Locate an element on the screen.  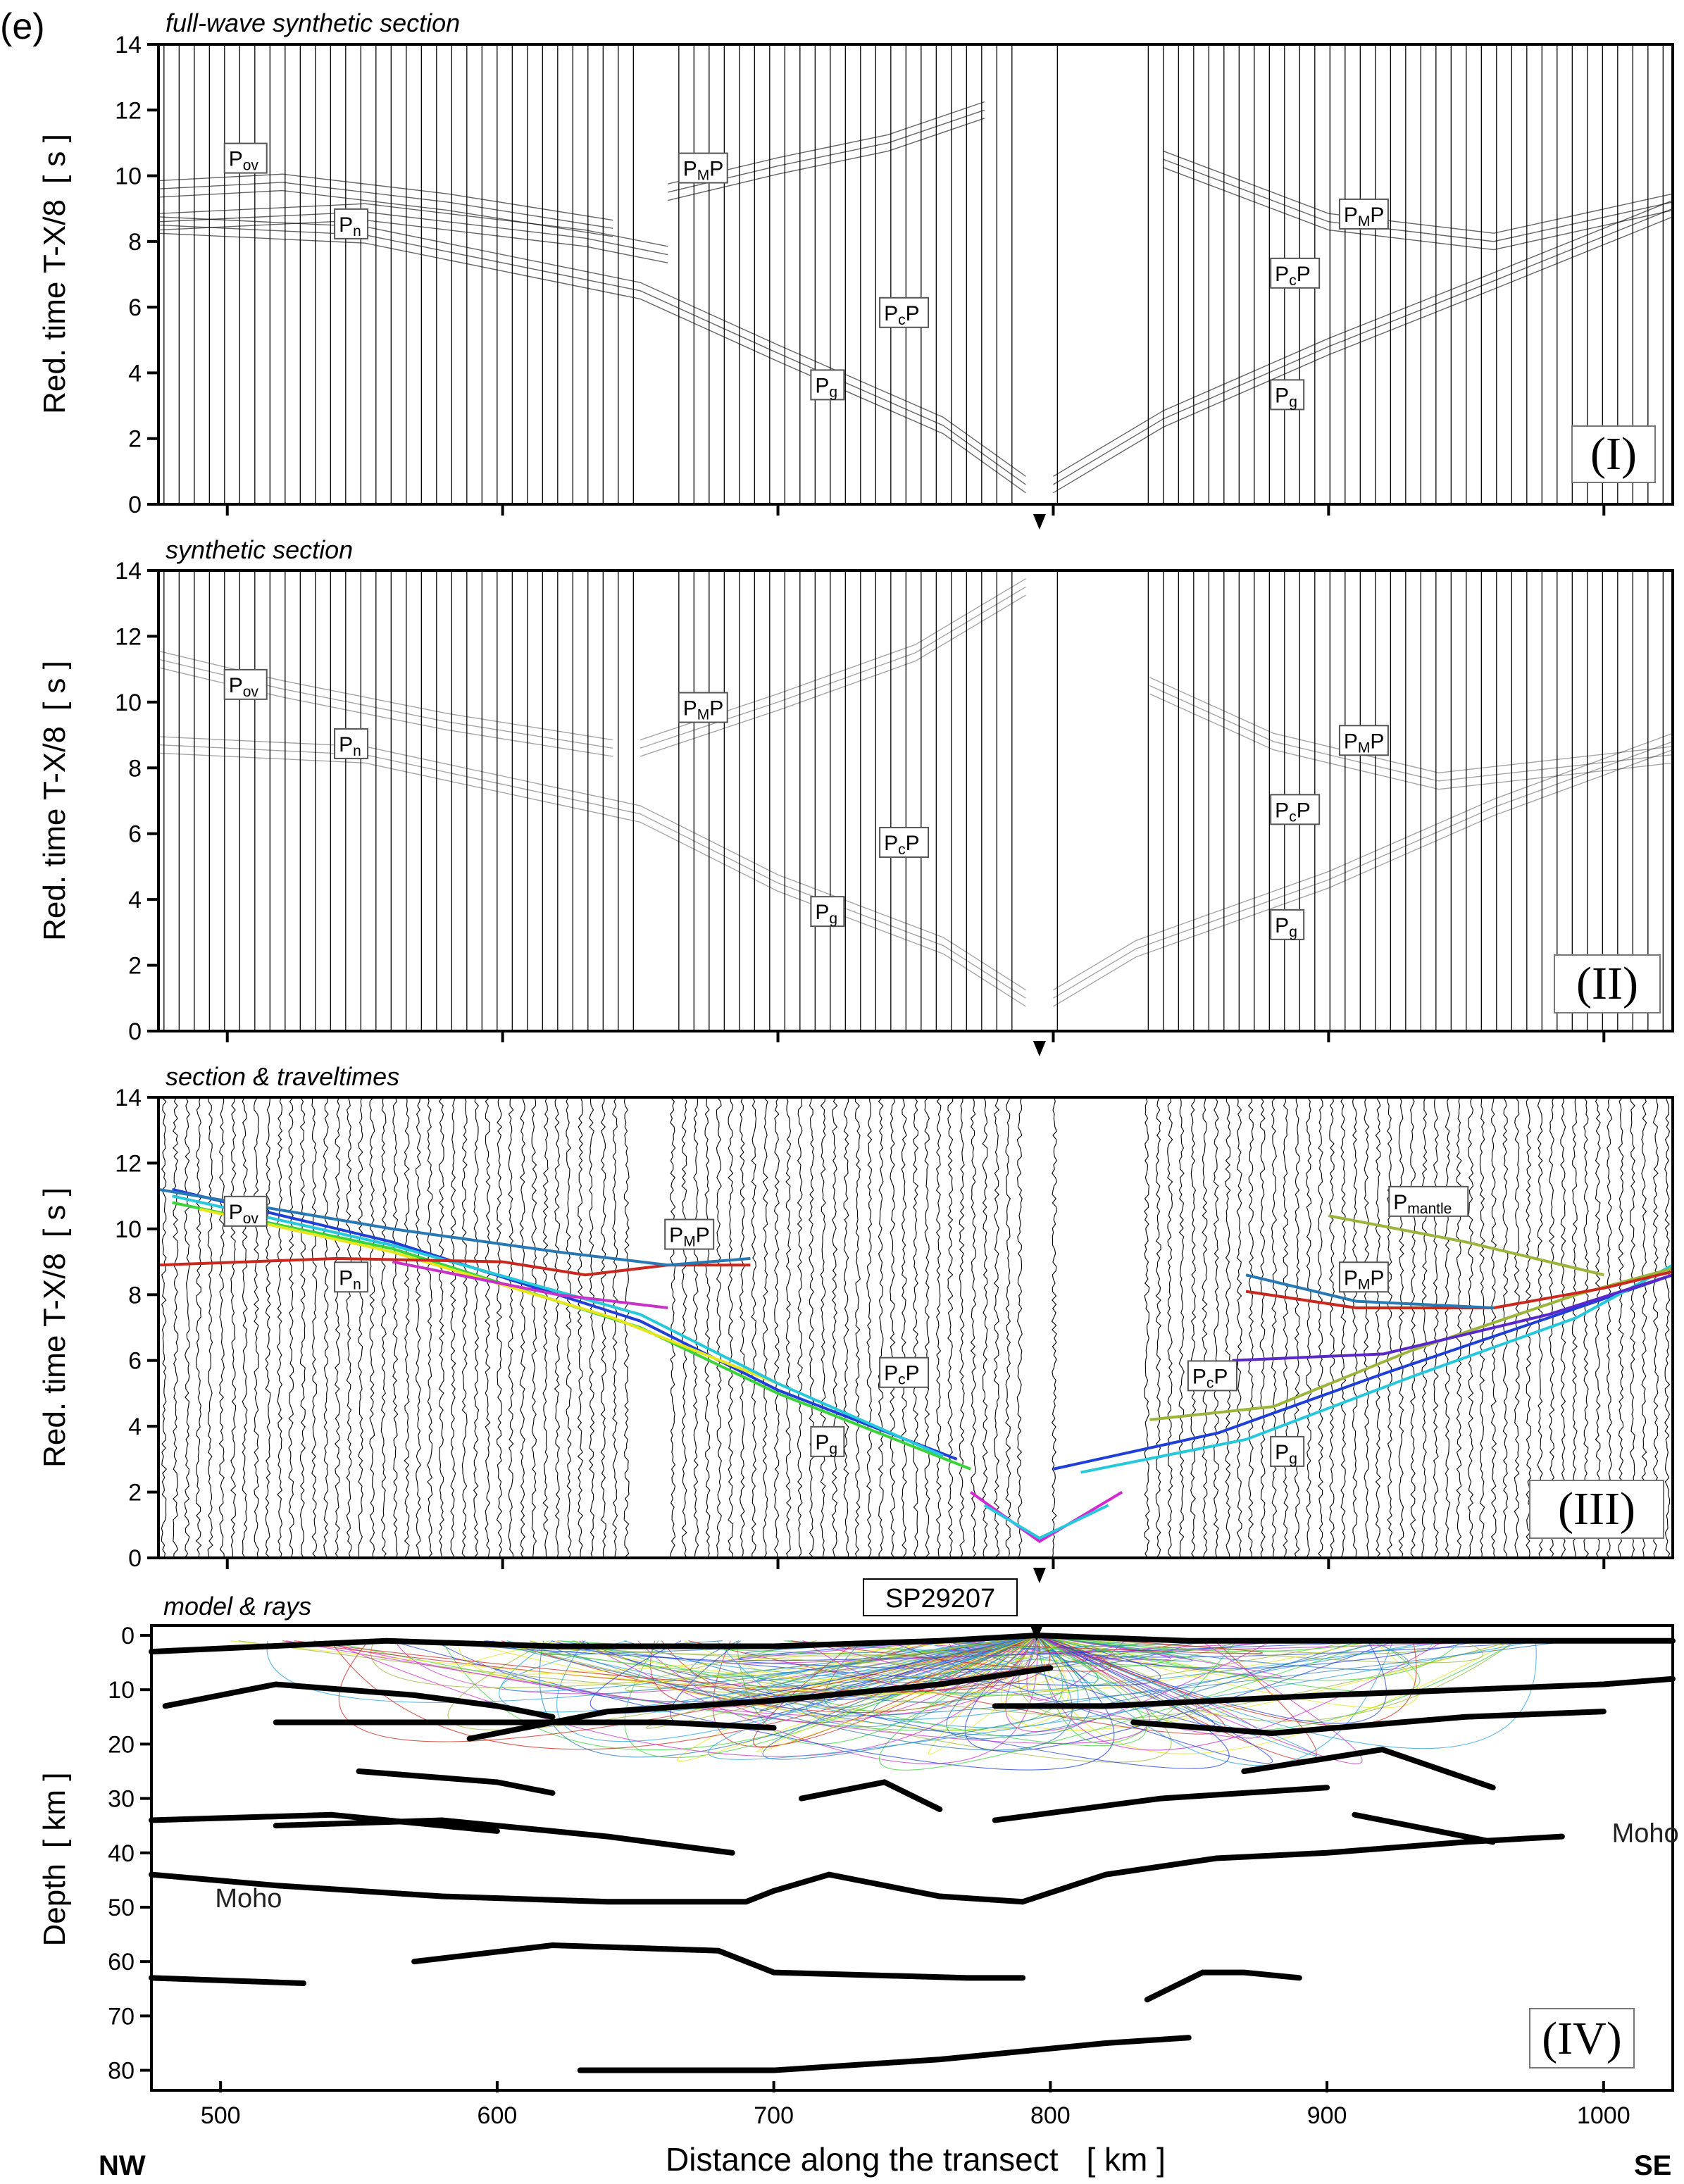
shot-point-frame is located at coordinates (941, 1597).